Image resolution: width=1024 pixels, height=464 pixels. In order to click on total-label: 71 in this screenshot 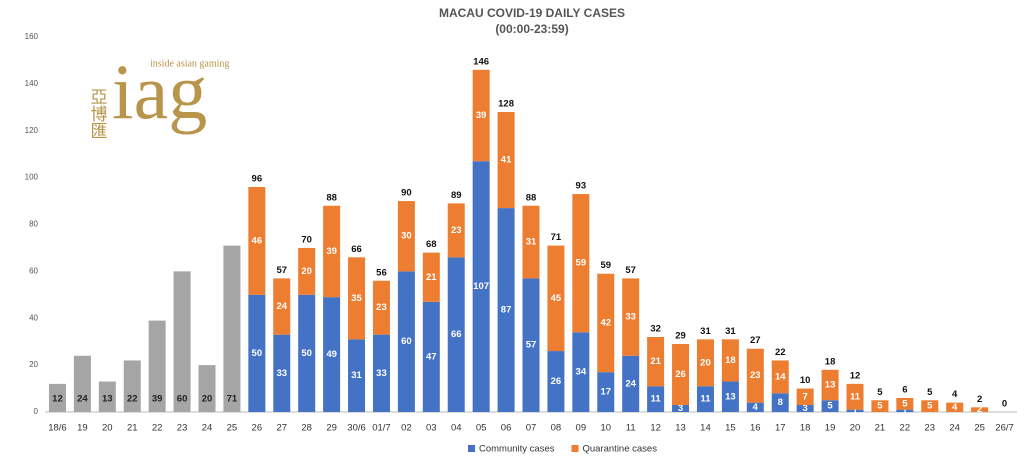, I will do `click(556, 237)`.